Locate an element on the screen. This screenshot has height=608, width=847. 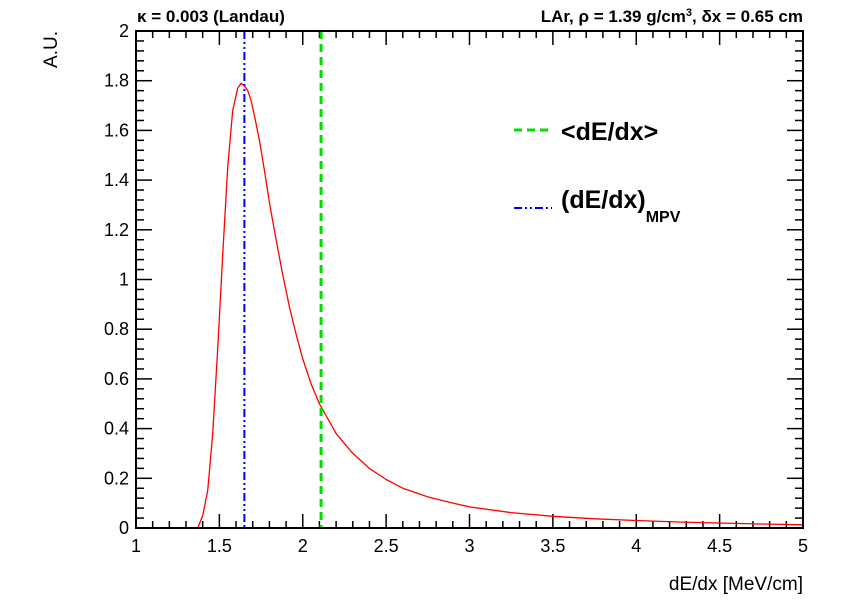
y-axis-label: A.U. is located at coordinates (51, 49).